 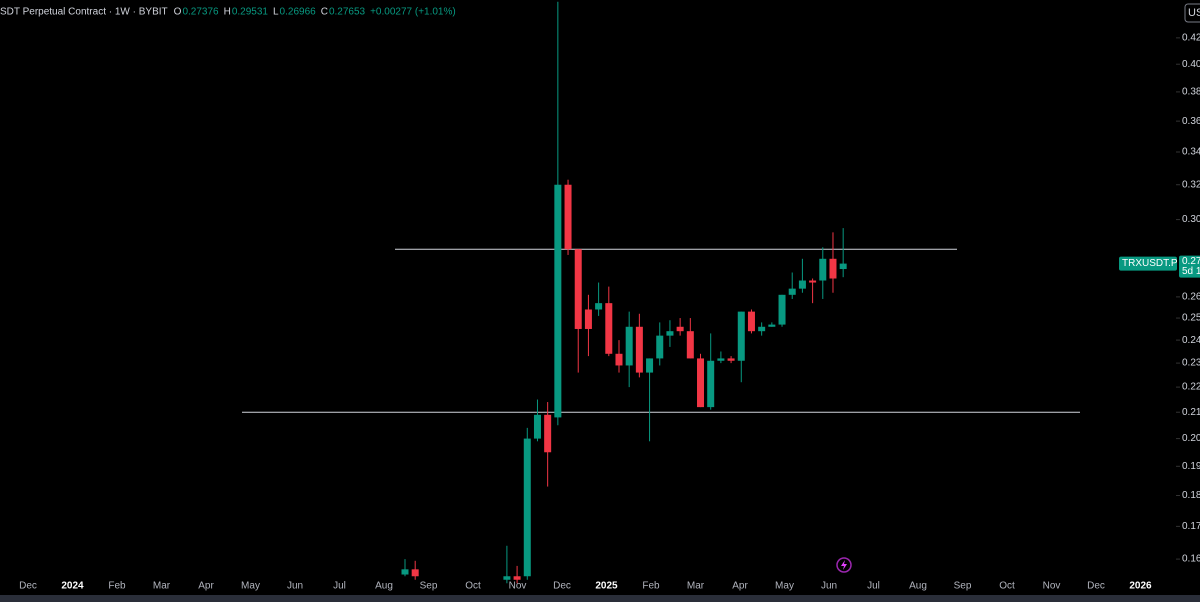 What do you see at coordinates (1191, 38) in the screenshot?
I see `y-tick-label: 0.42` at bounding box center [1191, 38].